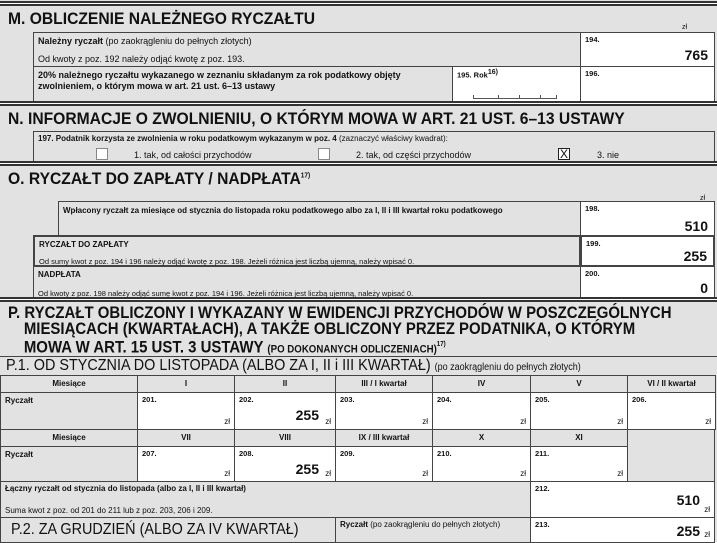 The height and width of the screenshot is (543, 717). What do you see at coordinates (246, 453) in the screenshot?
I see `field-number: 208.` at bounding box center [246, 453].